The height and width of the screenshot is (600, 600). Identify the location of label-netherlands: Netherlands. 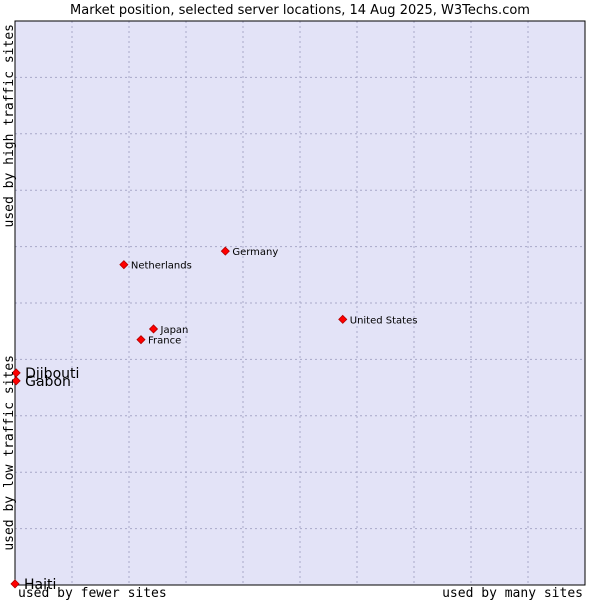
(161, 266).